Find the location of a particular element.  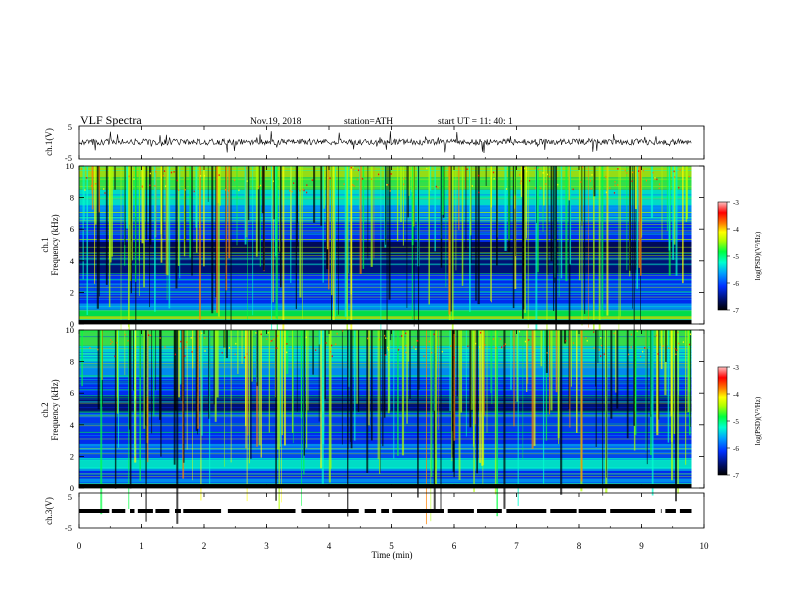

ch2-colorbar: -3 -4 -5 -6 -7 log(PSD)(V²/Hz) is located at coordinates (739, 422).